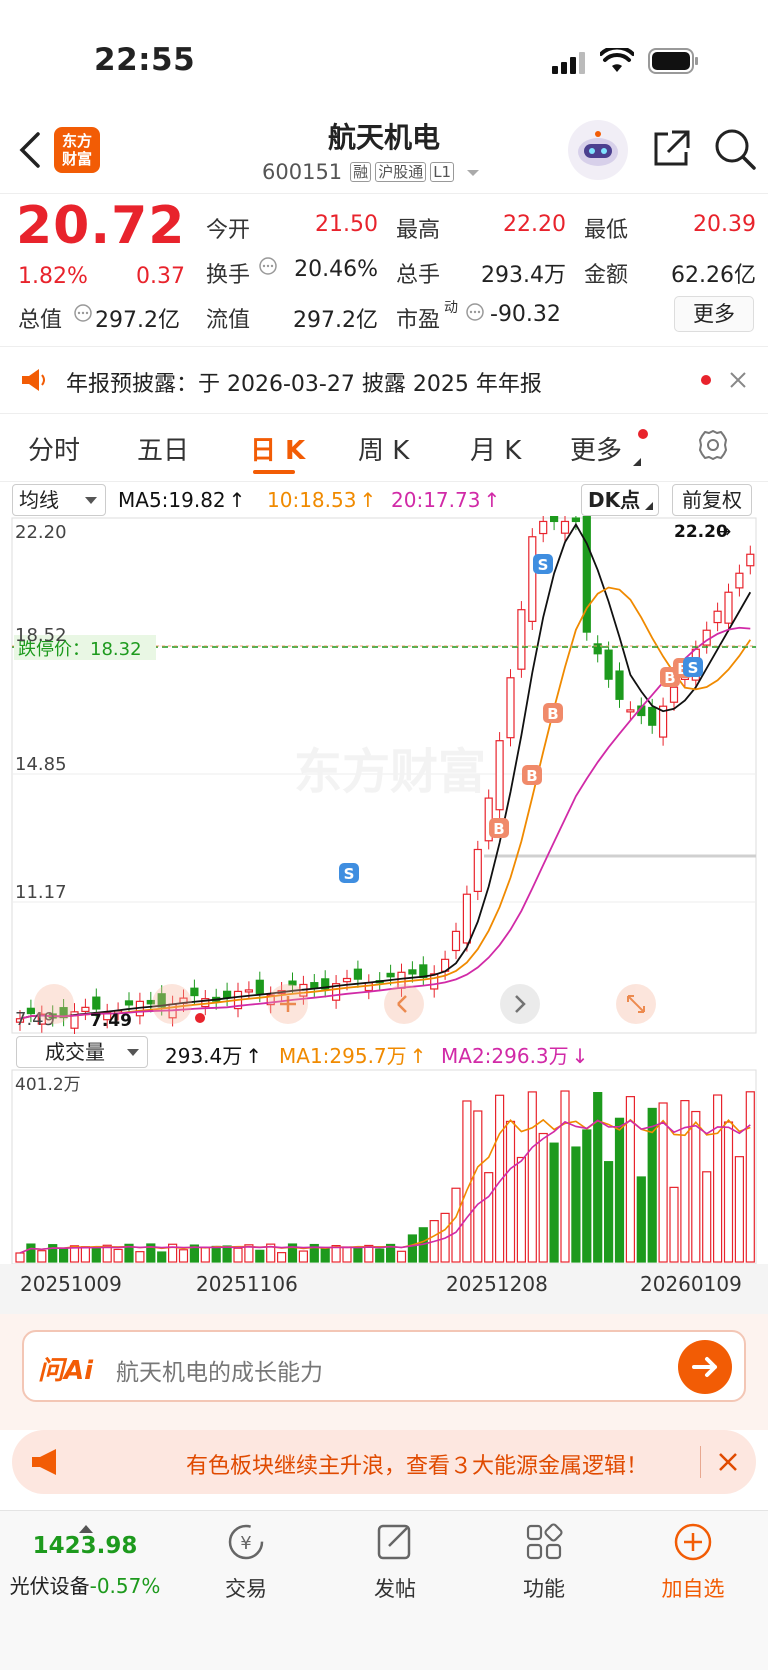  I want to click on indicator-select: 均线, so click(59, 500).